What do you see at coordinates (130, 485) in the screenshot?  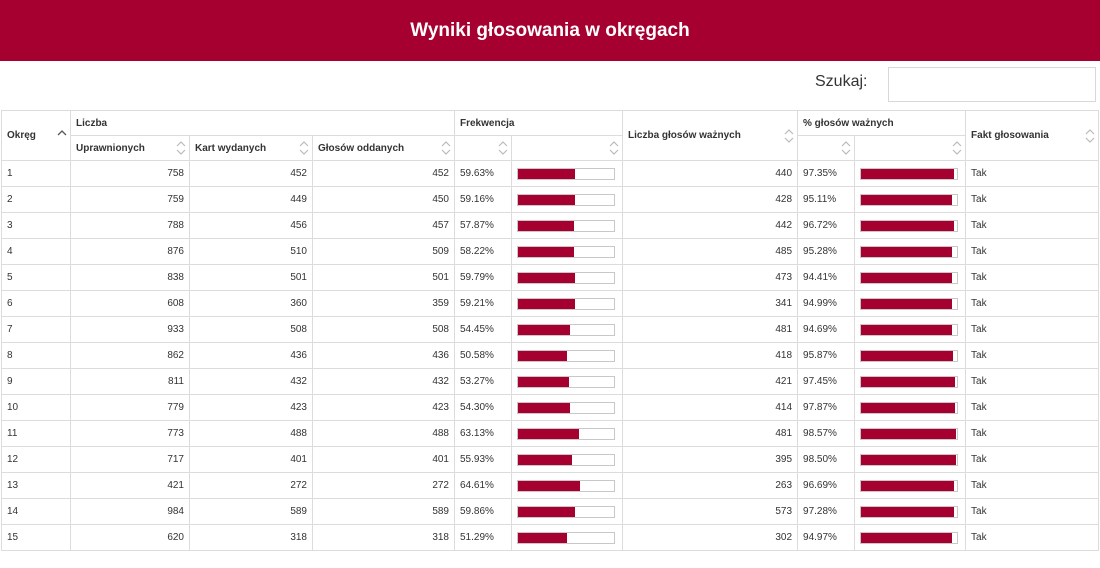 I see `cell-uprawnionych: 421` at bounding box center [130, 485].